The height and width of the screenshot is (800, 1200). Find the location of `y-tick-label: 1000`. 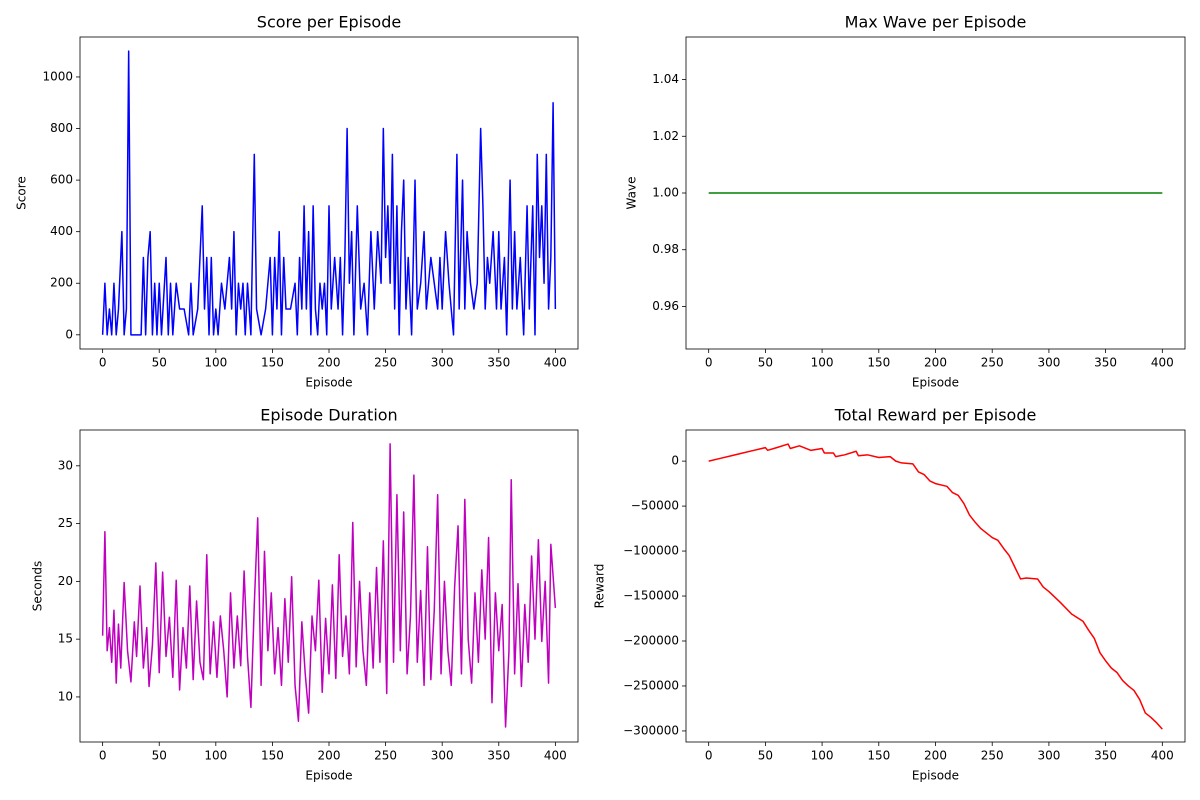

y-tick-label: 1000 is located at coordinates (57, 76).